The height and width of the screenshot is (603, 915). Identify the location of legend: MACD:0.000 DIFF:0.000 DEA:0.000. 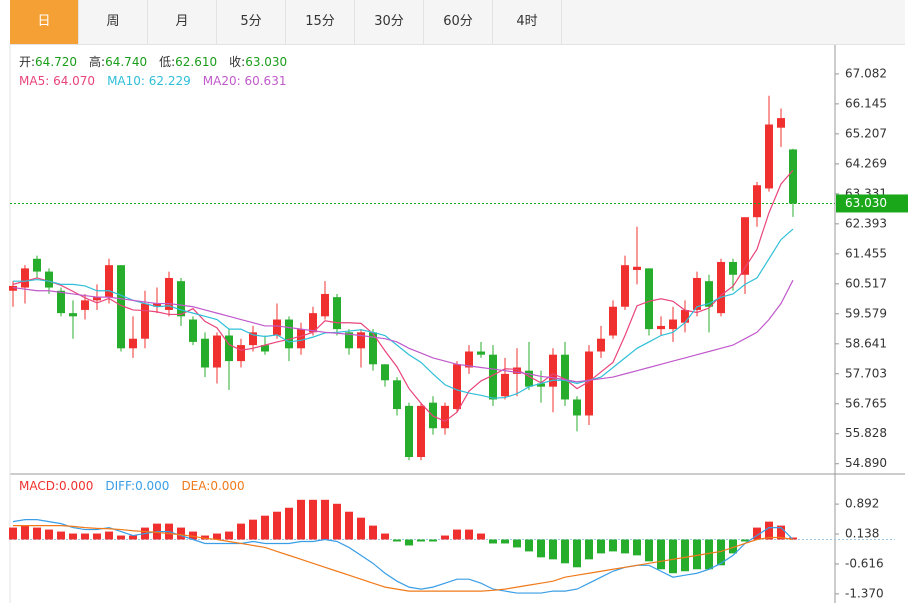
(132, 486).